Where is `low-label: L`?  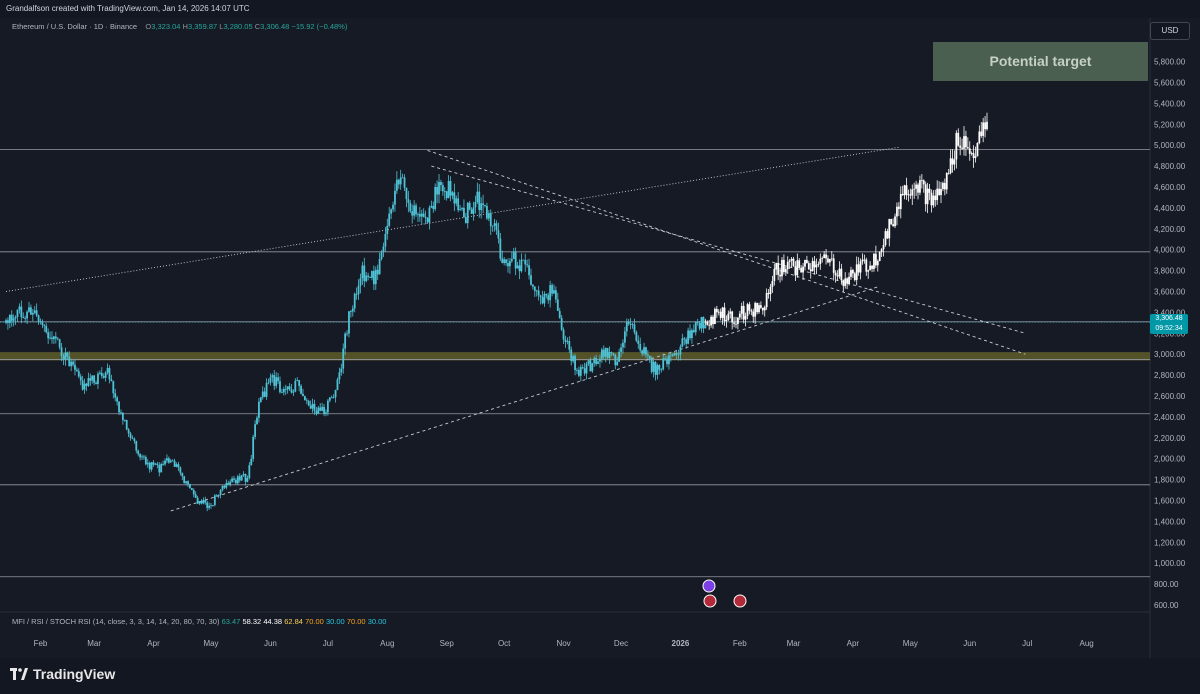
low-label: L is located at coordinates (221, 26).